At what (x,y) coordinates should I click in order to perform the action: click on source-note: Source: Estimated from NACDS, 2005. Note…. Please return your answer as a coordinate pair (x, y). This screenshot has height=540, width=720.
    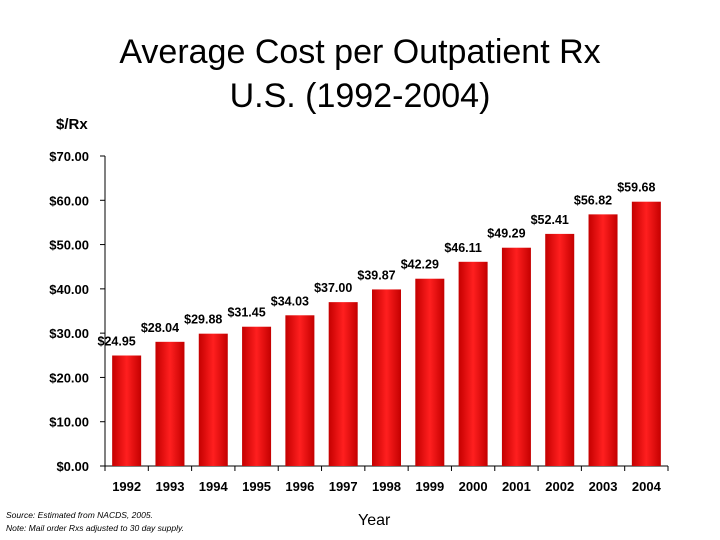
    Looking at the image, I should click on (95, 522).